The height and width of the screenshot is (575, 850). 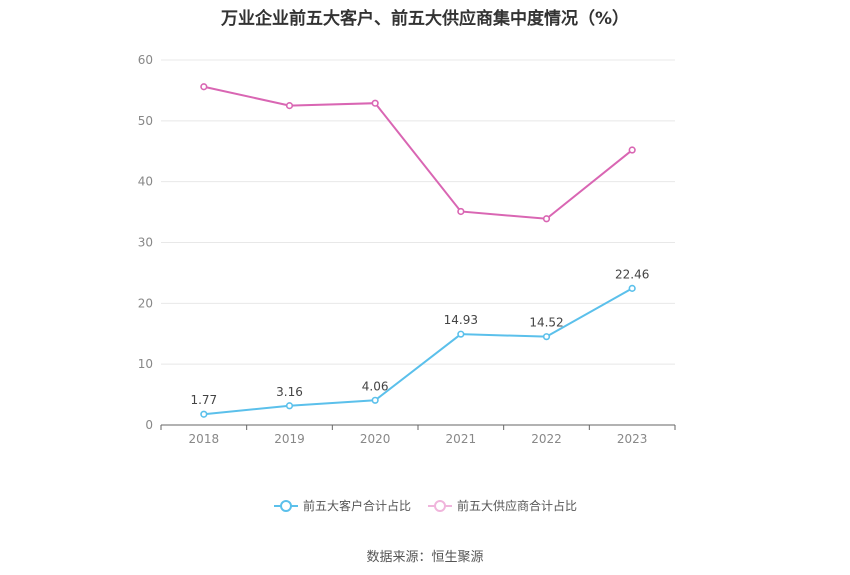 I want to click on legend-marker-customers-icon, so click(x=285, y=505).